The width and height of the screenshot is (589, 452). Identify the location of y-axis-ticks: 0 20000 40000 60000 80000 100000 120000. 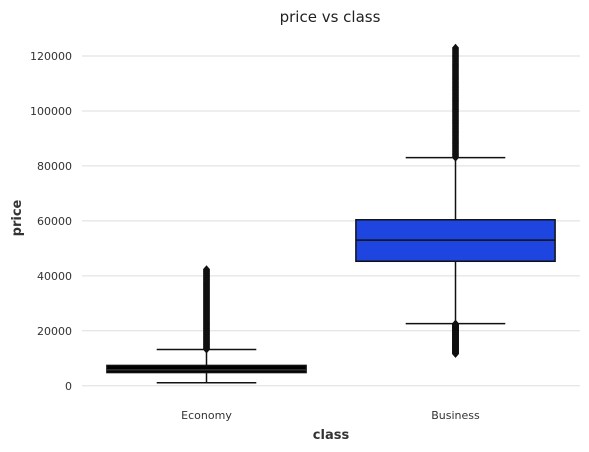
(51, 221).